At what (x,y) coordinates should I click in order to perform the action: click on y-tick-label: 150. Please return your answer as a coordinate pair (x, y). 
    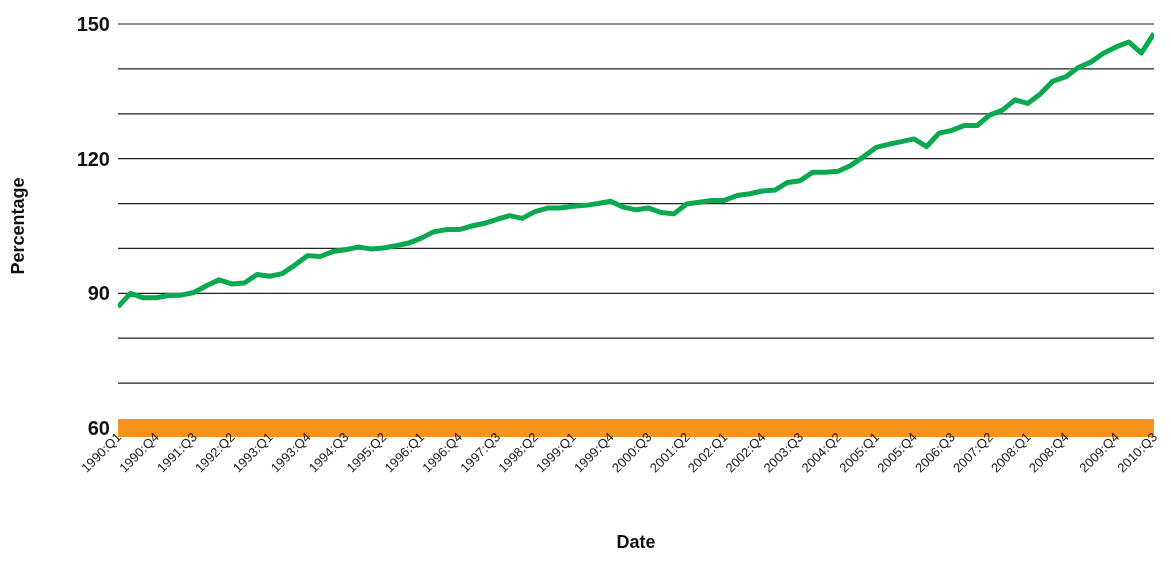
    Looking at the image, I should click on (93, 24).